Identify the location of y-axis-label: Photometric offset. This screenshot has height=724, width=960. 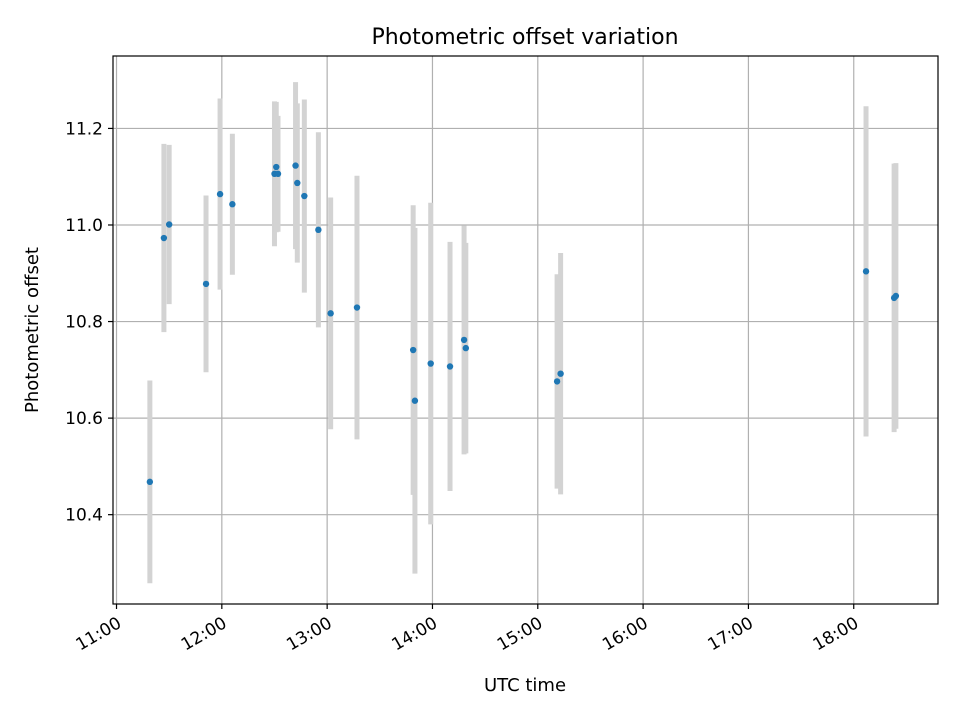
(32, 330).